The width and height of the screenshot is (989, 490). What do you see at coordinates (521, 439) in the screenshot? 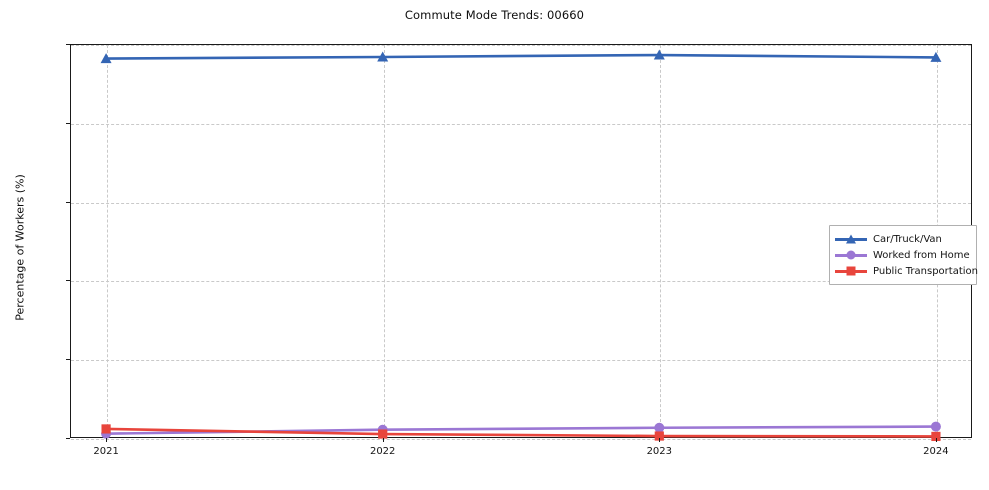
I see `gridline-horizontal` at bounding box center [521, 439].